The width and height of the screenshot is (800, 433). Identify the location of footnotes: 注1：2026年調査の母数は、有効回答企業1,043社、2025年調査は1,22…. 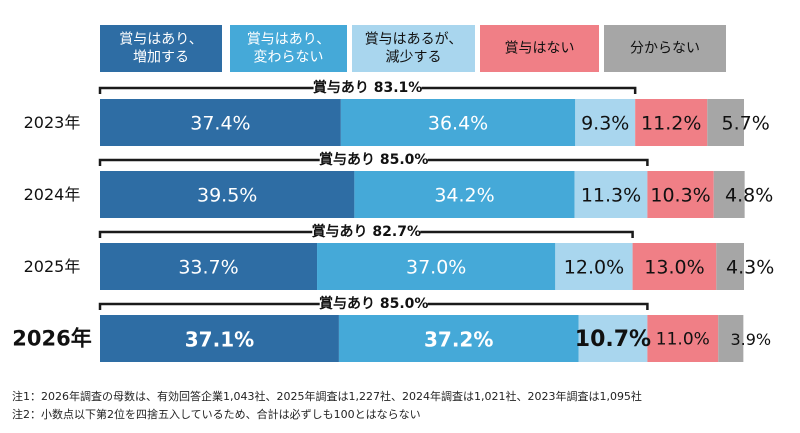
(327, 406).